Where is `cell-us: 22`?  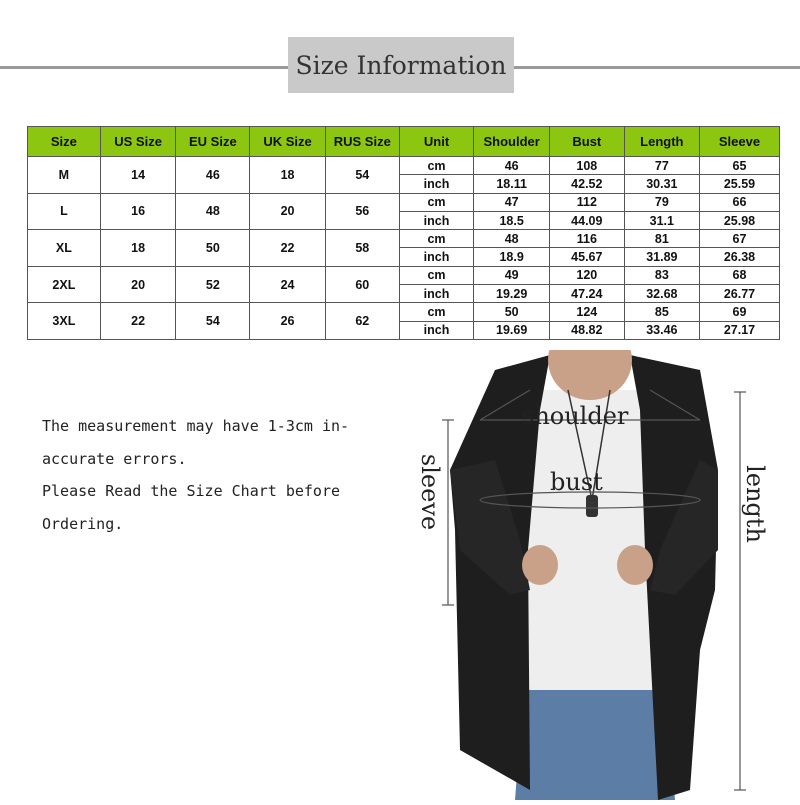
cell-us: 22 is located at coordinates (138, 321).